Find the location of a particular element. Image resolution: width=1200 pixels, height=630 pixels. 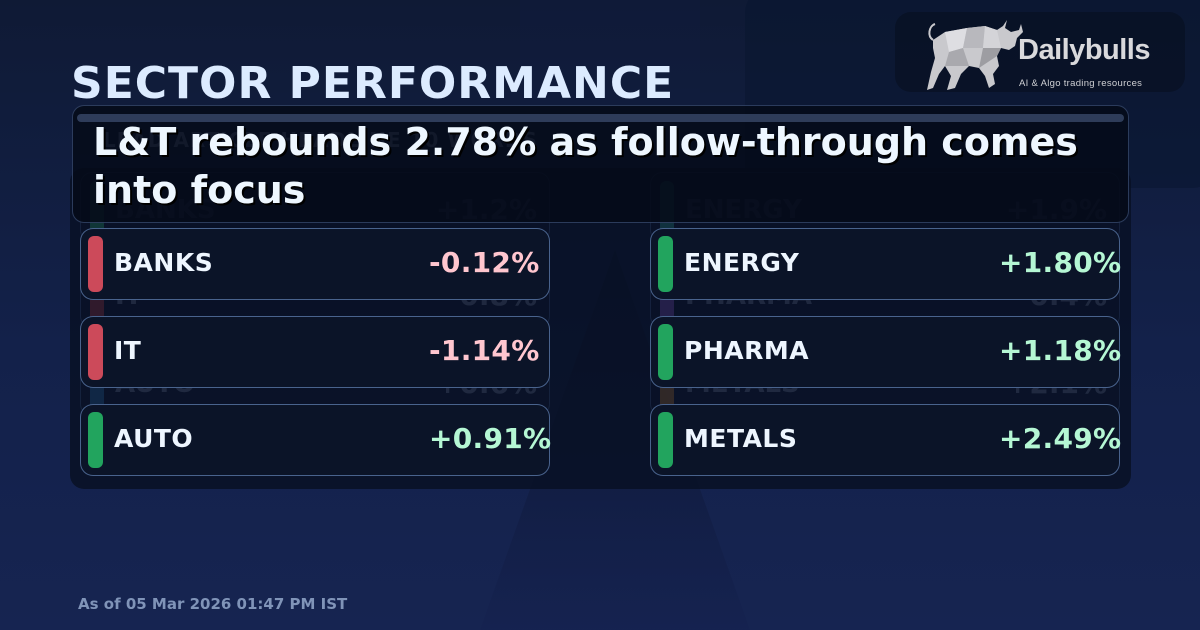

sector-name: BANKS is located at coordinates (164, 262).